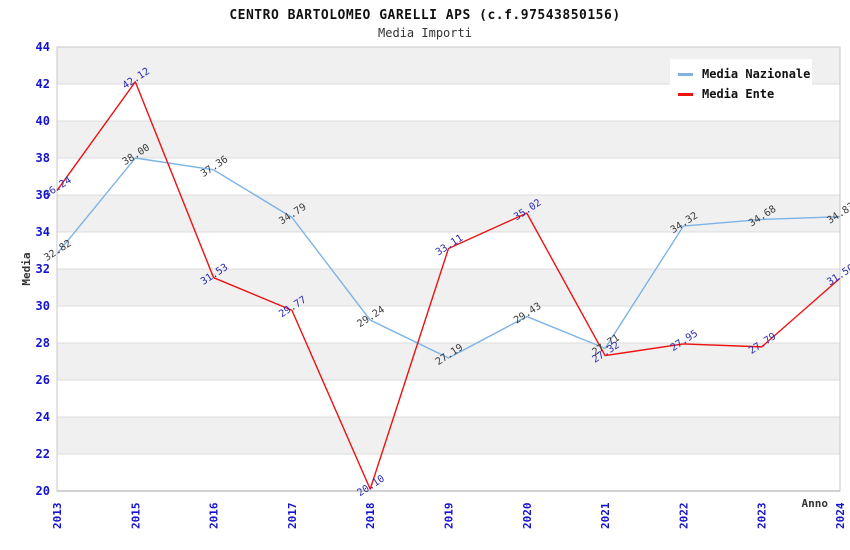 The image size is (850, 550). What do you see at coordinates (43, 380) in the screenshot?
I see `y-tick-label: 26` at bounding box center [43, 380].